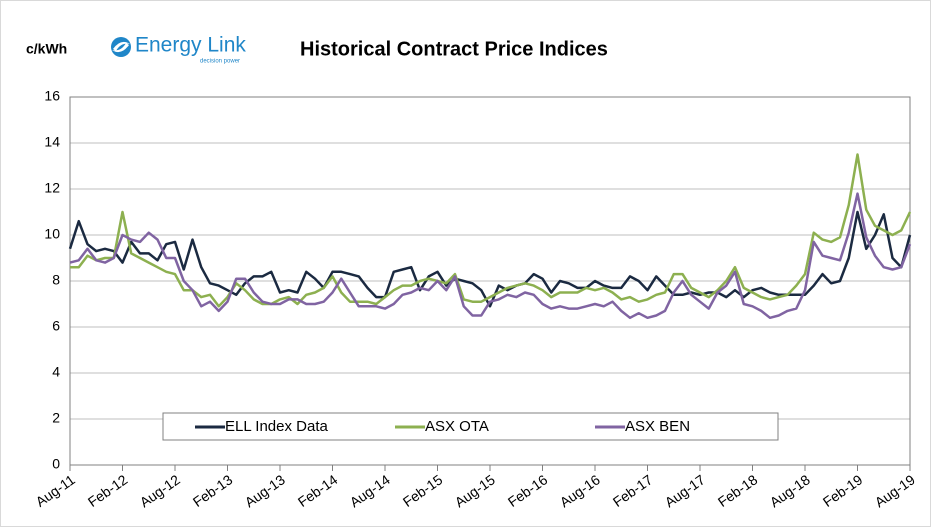 This screenshot has height=527, width=931. Describe the element at coordinates (220, 62) in the screenshot. I see `logo-tagline: decision power` at that location.